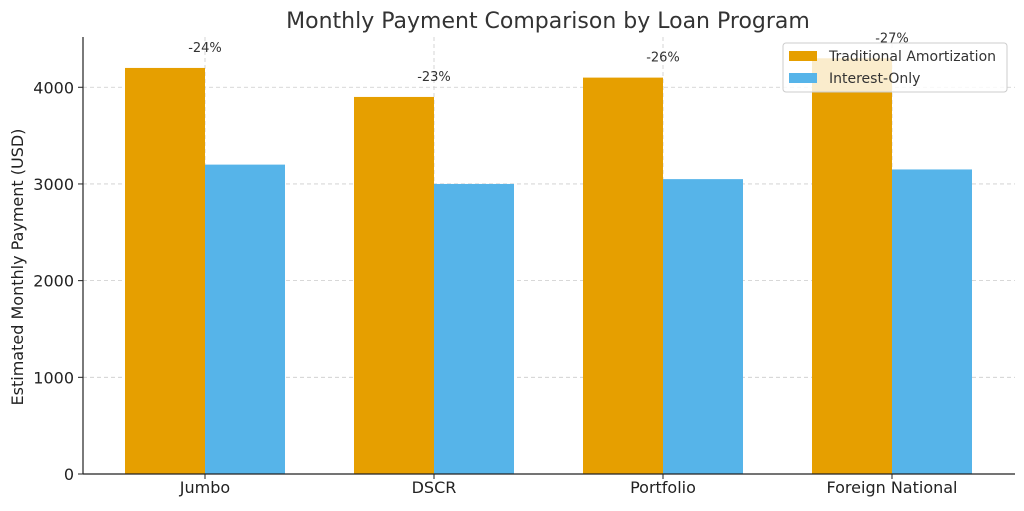  I want to click on difference-annotation: -23%, so click(434, 77).